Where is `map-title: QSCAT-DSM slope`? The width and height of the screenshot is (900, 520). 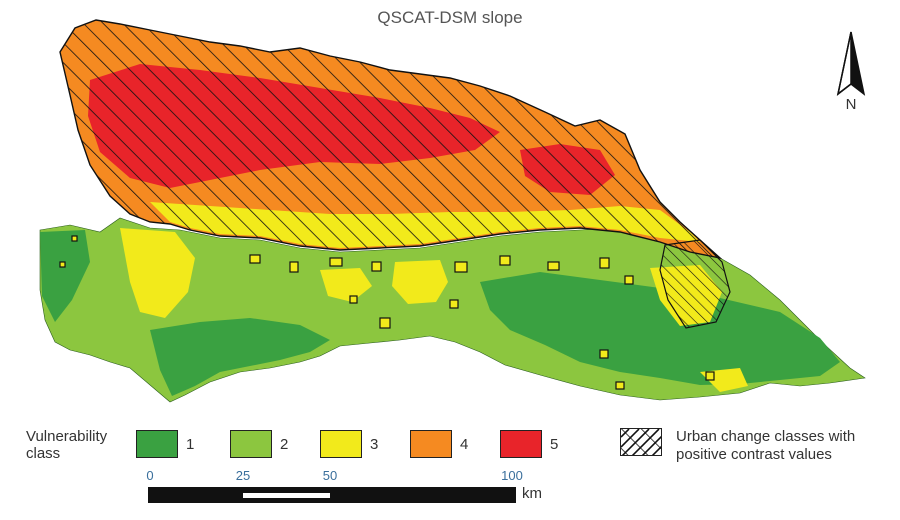 map-title: QSCAT-DSM slope is located at coordinates (450, 17).